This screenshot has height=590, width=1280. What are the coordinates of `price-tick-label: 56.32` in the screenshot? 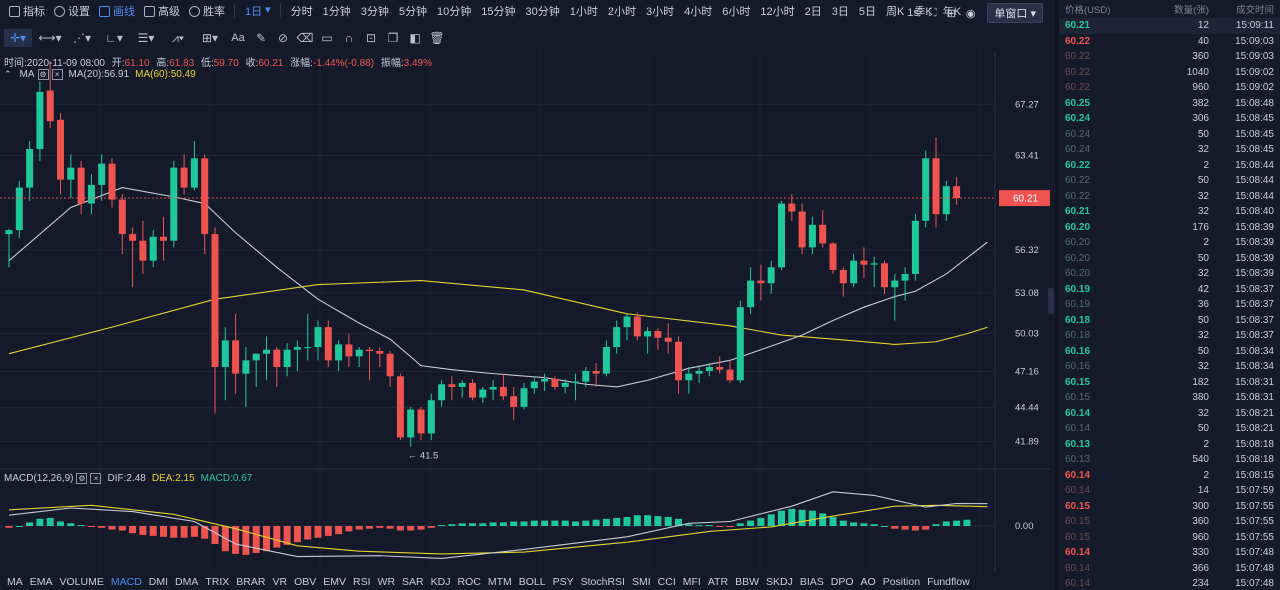 It's located at (1027, 250).